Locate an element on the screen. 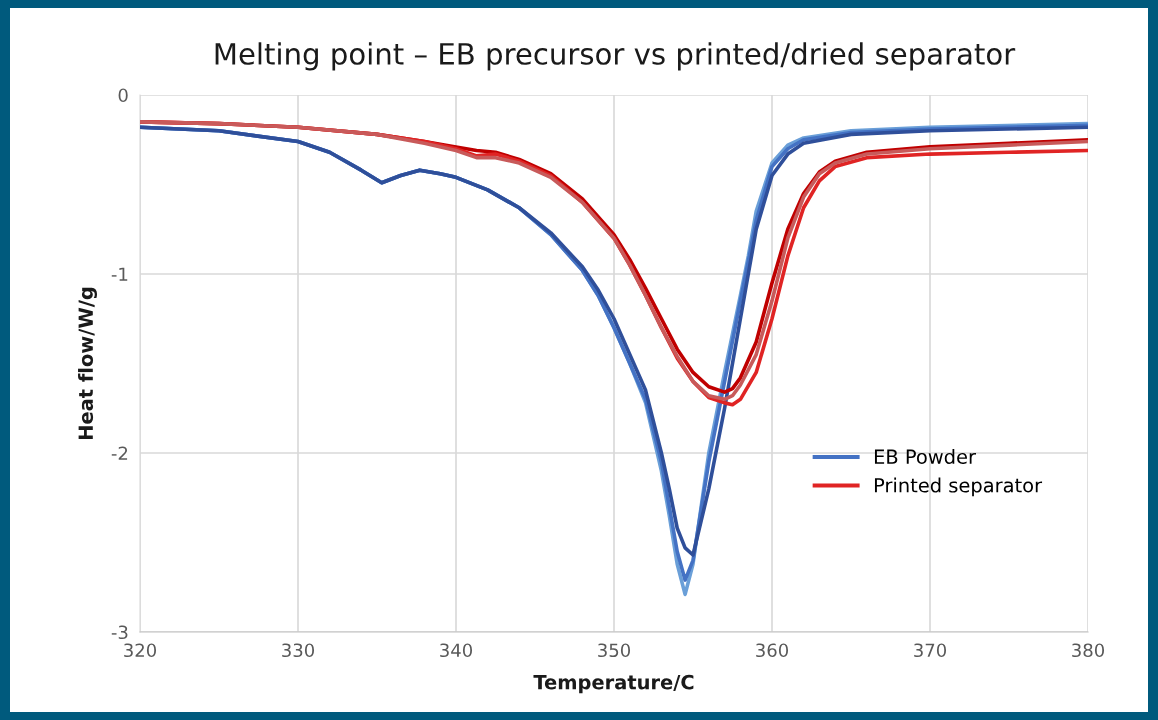  legend-label: EB Powder is located at coordinates (925, 457).